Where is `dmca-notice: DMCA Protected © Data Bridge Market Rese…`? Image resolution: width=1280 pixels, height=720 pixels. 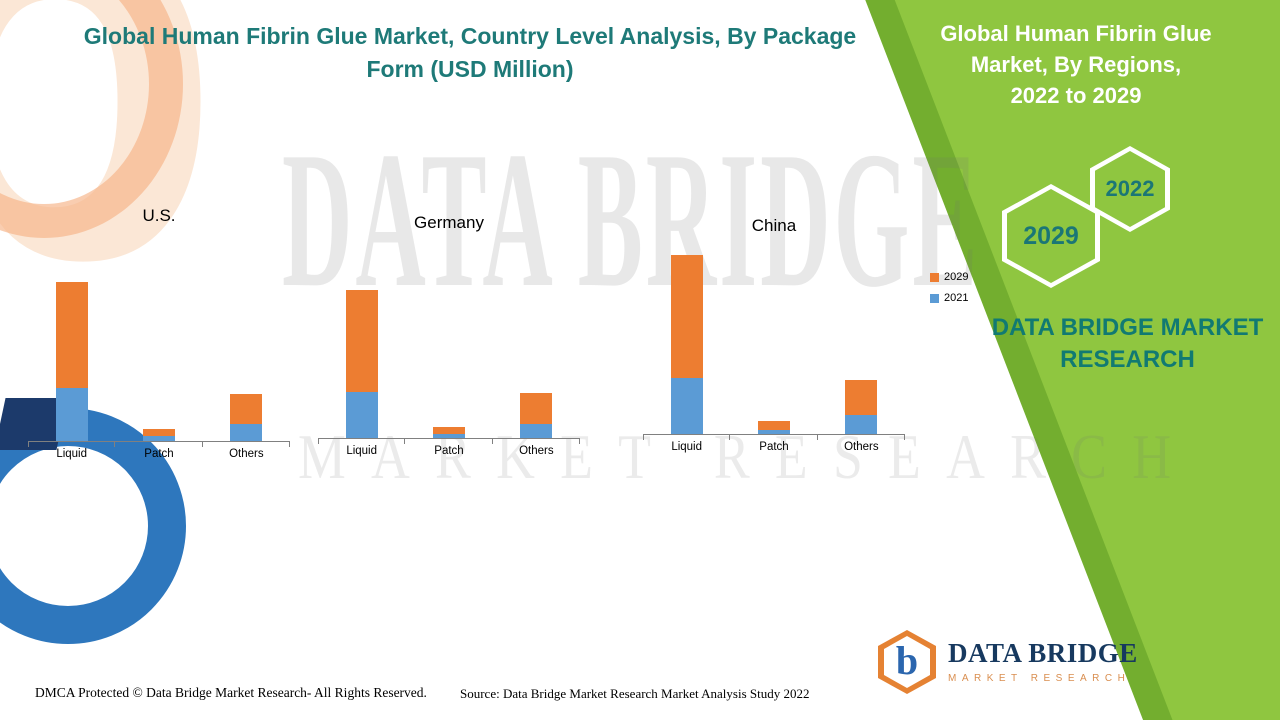
dmca-notice: DMCA Protected © Data Bridge Market Rese… is located at coordinates (231, 692).